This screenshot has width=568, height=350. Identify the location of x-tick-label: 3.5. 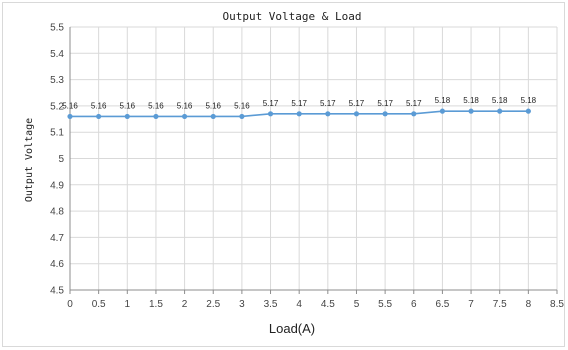
(271, 304).